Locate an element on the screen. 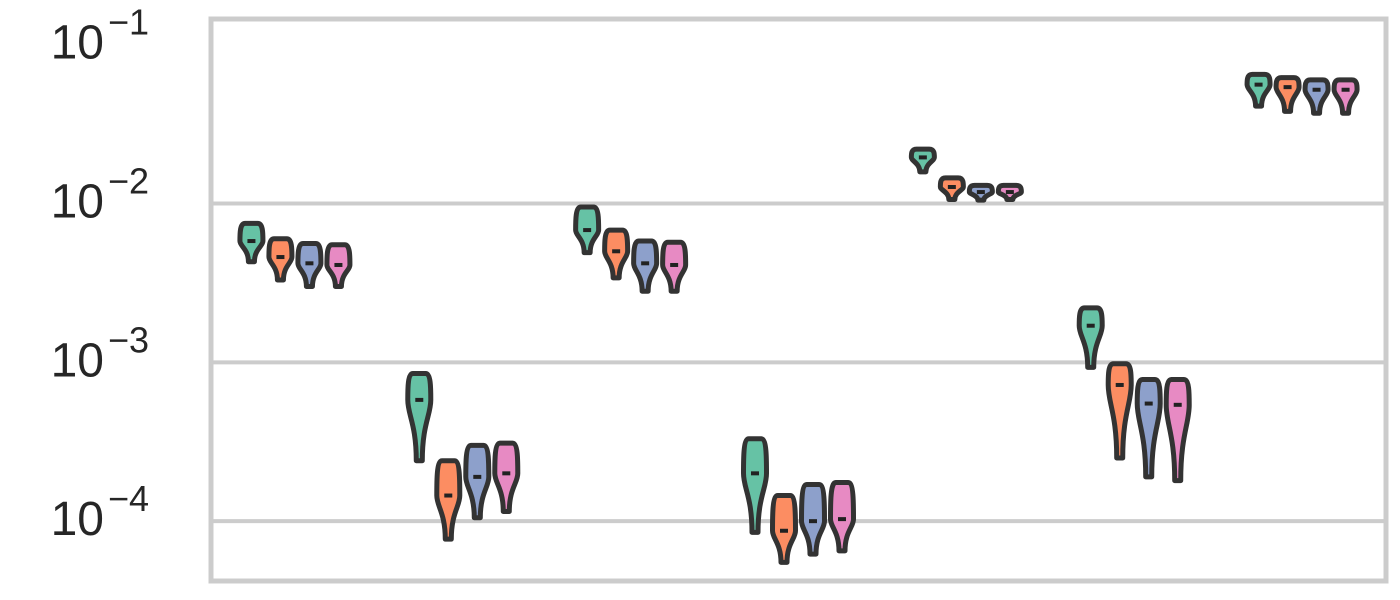 The width and height of the screenshot is (1400, 600). y-tick-exponent: −3 is located at coordinates (128, 339).